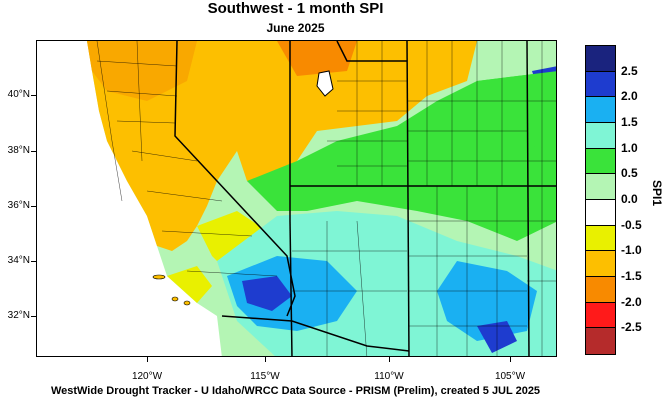 Image resolution: width=669 pixels, height=400 pixels. Describe the element at coordinates (147, 376) in the screenshot. I see `lon-label-120: 120°W` at that location.